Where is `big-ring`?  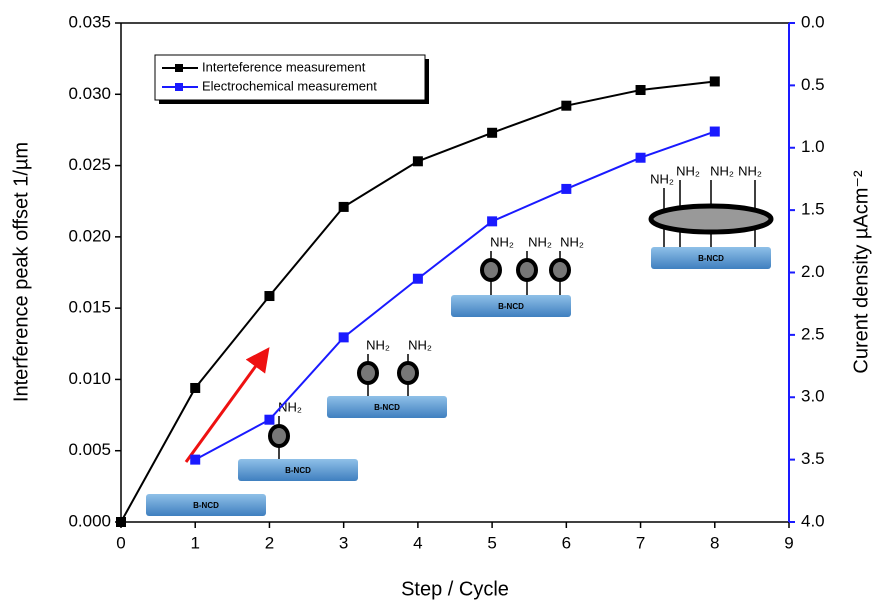
big-ring is located at coordinates (711, 219).